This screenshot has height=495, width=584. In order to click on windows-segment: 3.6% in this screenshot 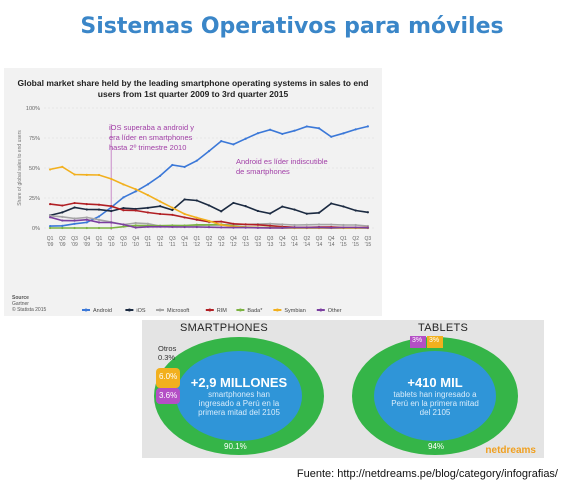, I will do `click(168, 396)`.